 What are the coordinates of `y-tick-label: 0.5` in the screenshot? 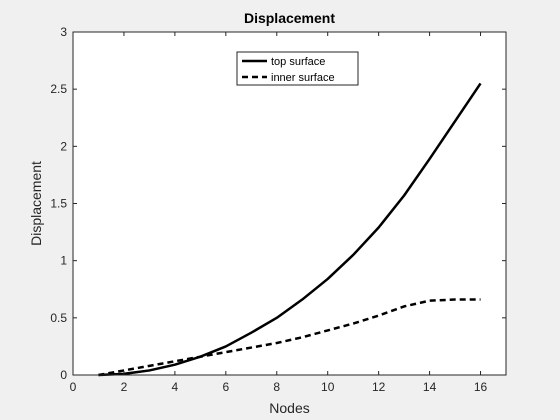 It's located at (58, 318).